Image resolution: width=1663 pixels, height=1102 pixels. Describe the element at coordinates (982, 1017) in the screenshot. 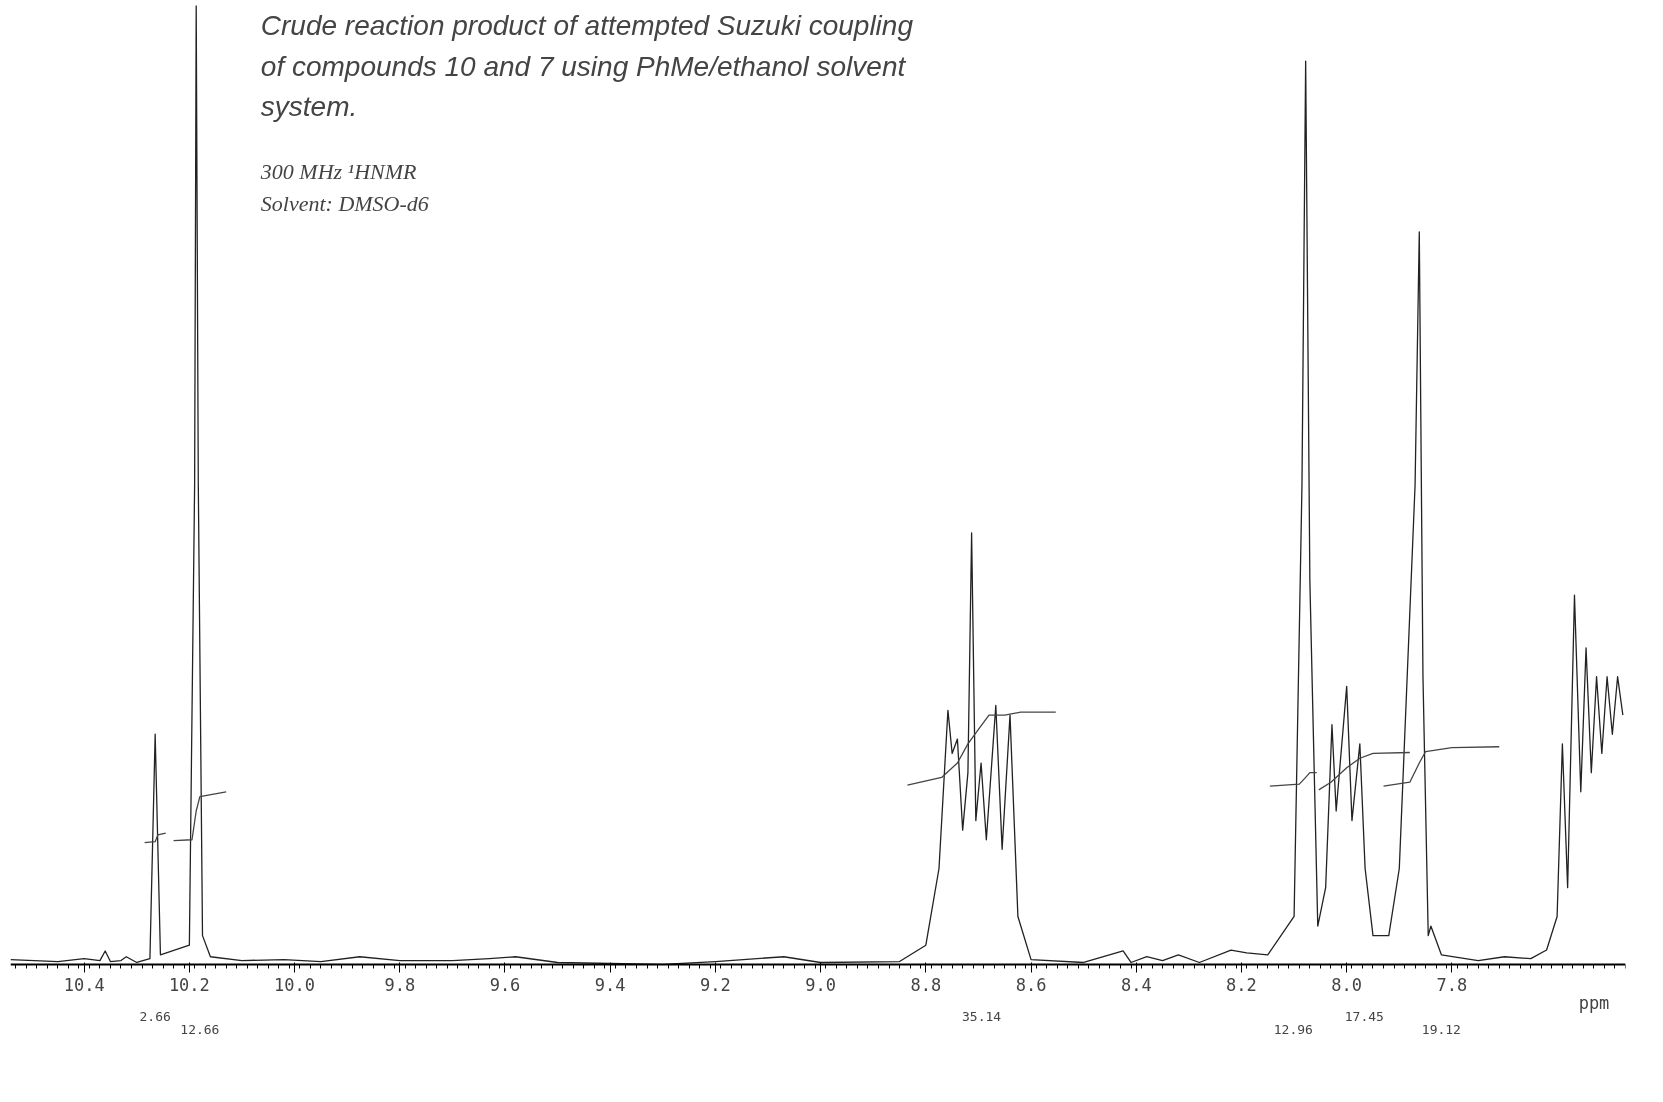

I see `text: 35.14` at that location.